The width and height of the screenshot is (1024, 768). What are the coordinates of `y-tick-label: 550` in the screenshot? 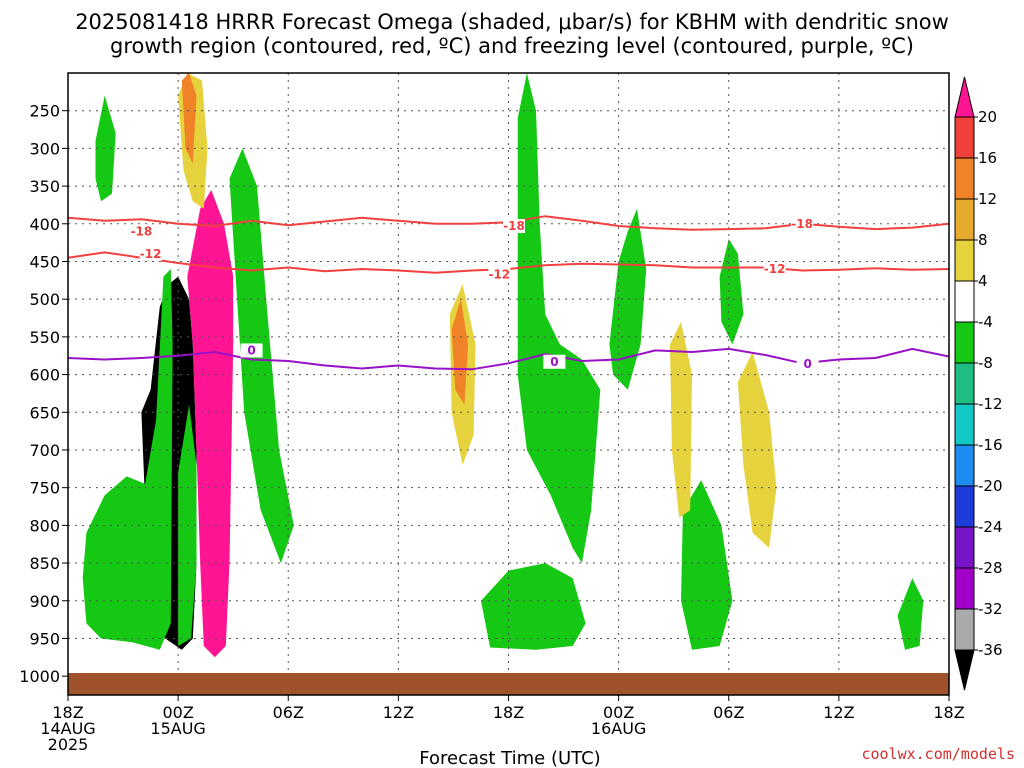 It's located at (44, 337).